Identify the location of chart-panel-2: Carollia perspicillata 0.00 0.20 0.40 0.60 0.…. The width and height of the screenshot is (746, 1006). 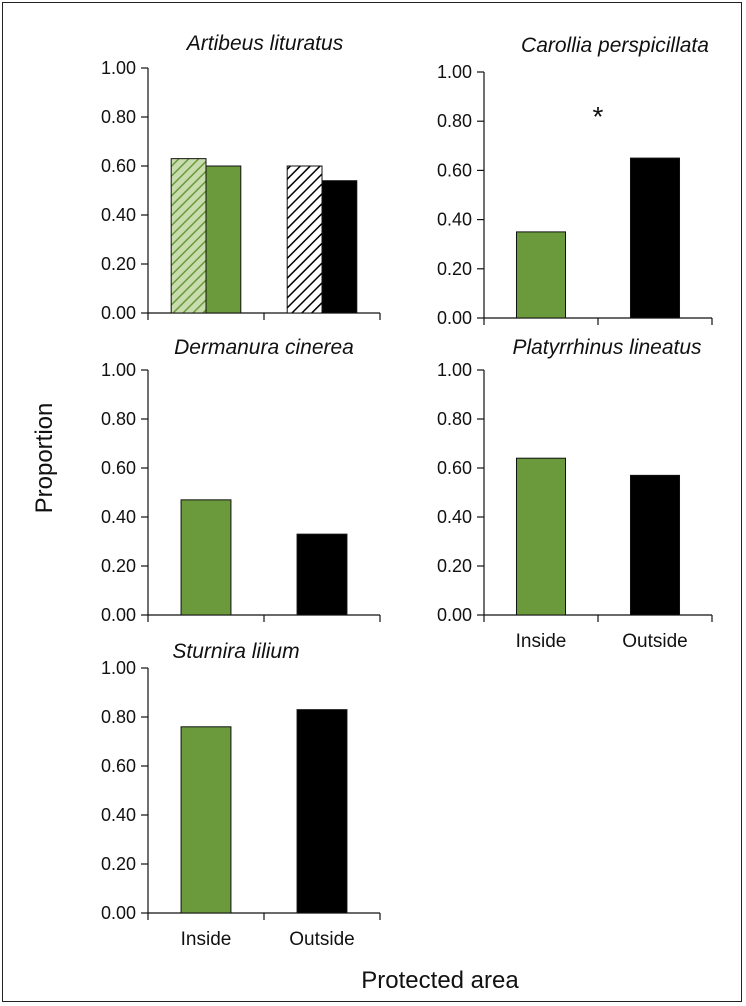
(575, 181).